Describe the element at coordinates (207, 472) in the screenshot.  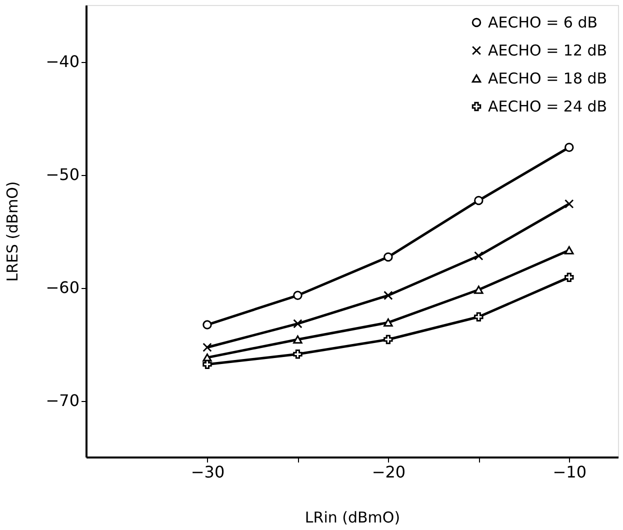
I see `x-tick-label: −30` at that location.